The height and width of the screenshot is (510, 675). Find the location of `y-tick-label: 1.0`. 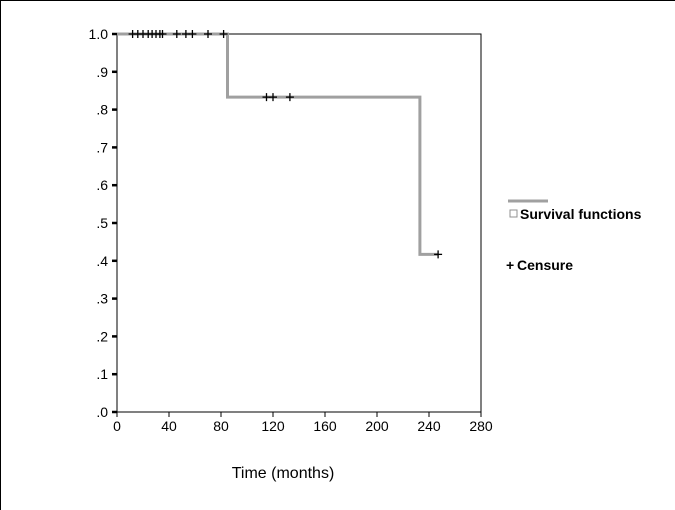

y-tick-label: 1.0 is located at coordinates (99, 34).